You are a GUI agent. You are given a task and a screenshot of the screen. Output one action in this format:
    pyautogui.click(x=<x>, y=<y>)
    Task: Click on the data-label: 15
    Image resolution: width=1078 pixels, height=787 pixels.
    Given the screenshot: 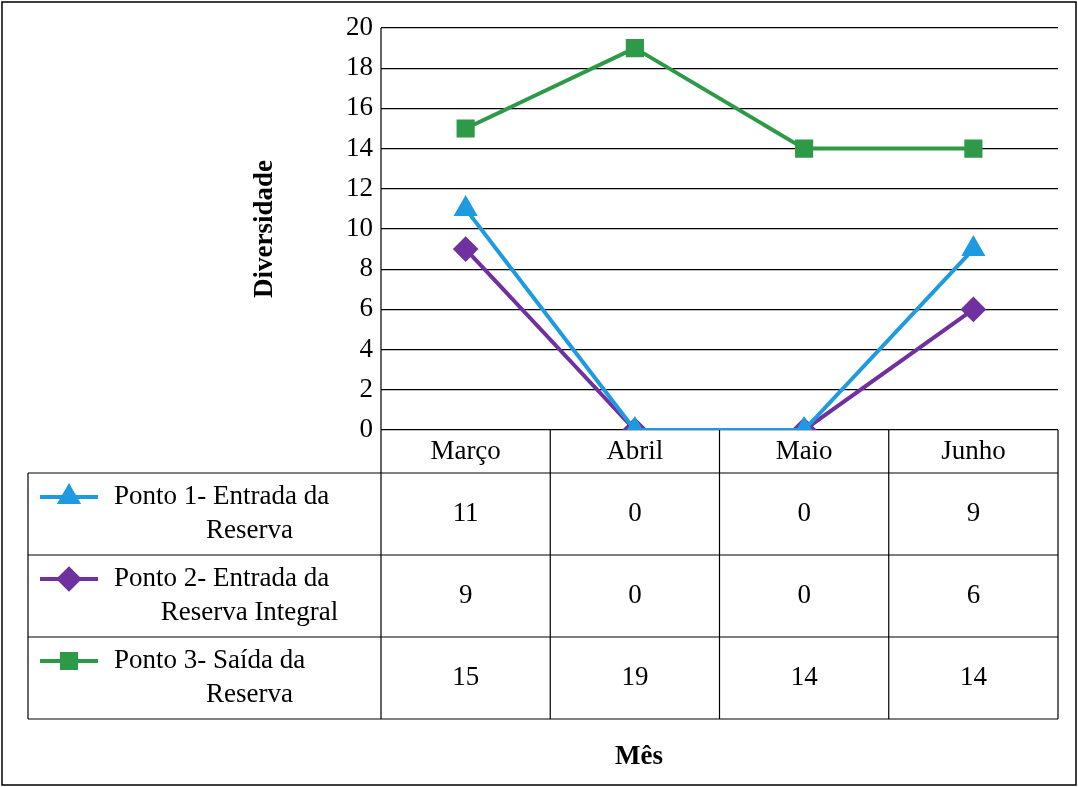 What is the action you would take?
    pyautogui.click(x=466, y=676)
    